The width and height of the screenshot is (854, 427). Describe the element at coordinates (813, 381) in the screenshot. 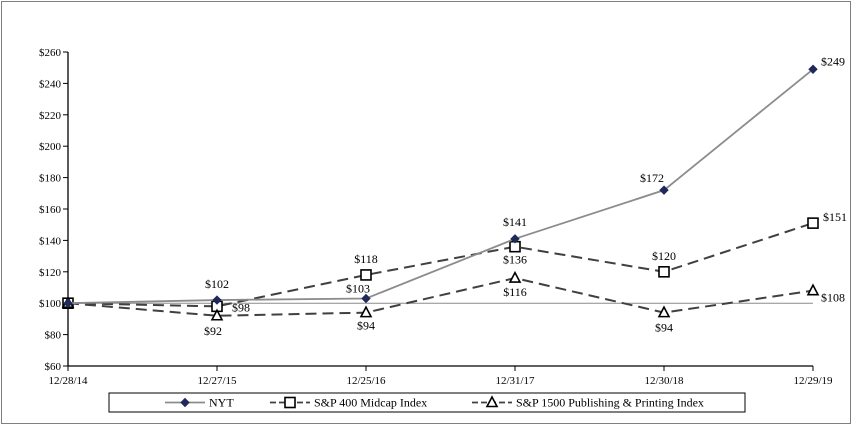

I see `x-tick-label: 12/29/19` at that location.